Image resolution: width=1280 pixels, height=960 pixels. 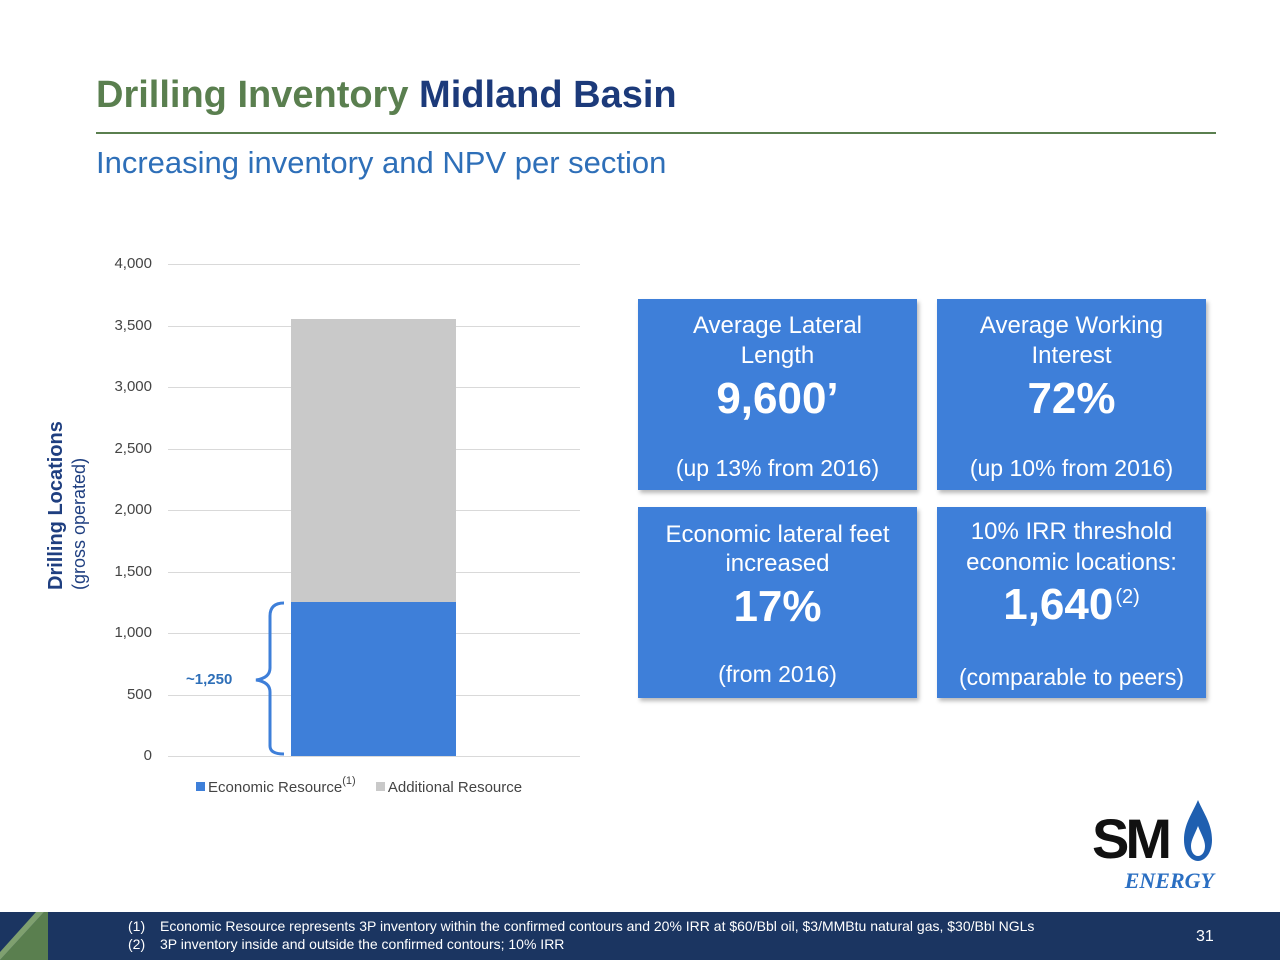 I want to click on y-tick-label: 2,500, so click(x=133, y=448).